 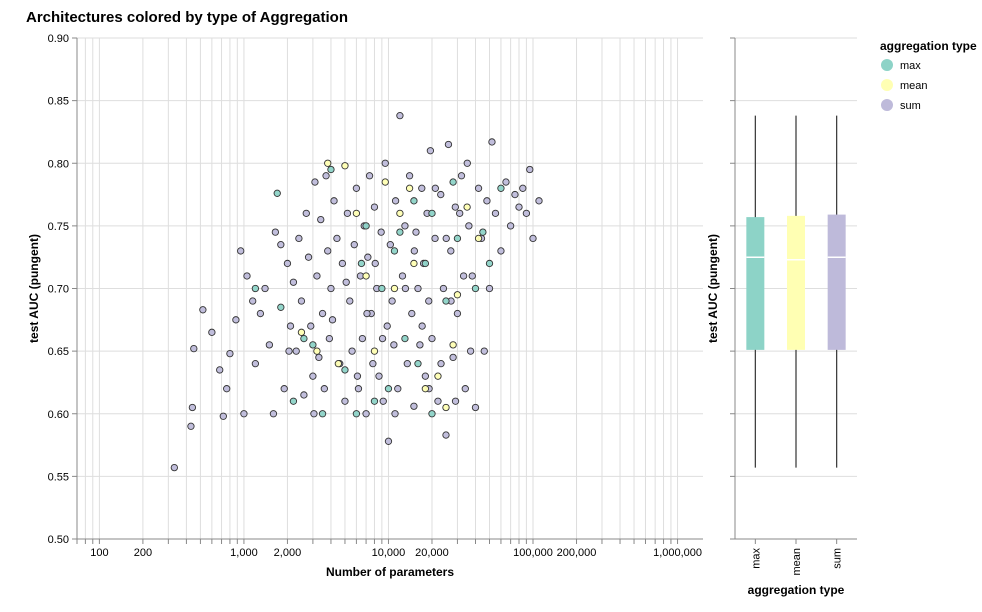 I want to click on x-axis-title: Number of parameters, so click(x=390, y=572).